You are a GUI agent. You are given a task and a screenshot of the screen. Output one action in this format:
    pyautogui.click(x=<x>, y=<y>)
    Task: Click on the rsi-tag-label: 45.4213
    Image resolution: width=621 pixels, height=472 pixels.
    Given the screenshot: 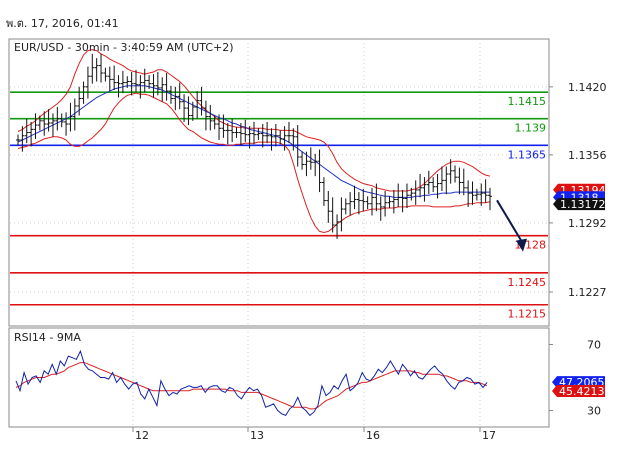 What is the action you would take?
    pyautogui.click(x=582, y=391)
    